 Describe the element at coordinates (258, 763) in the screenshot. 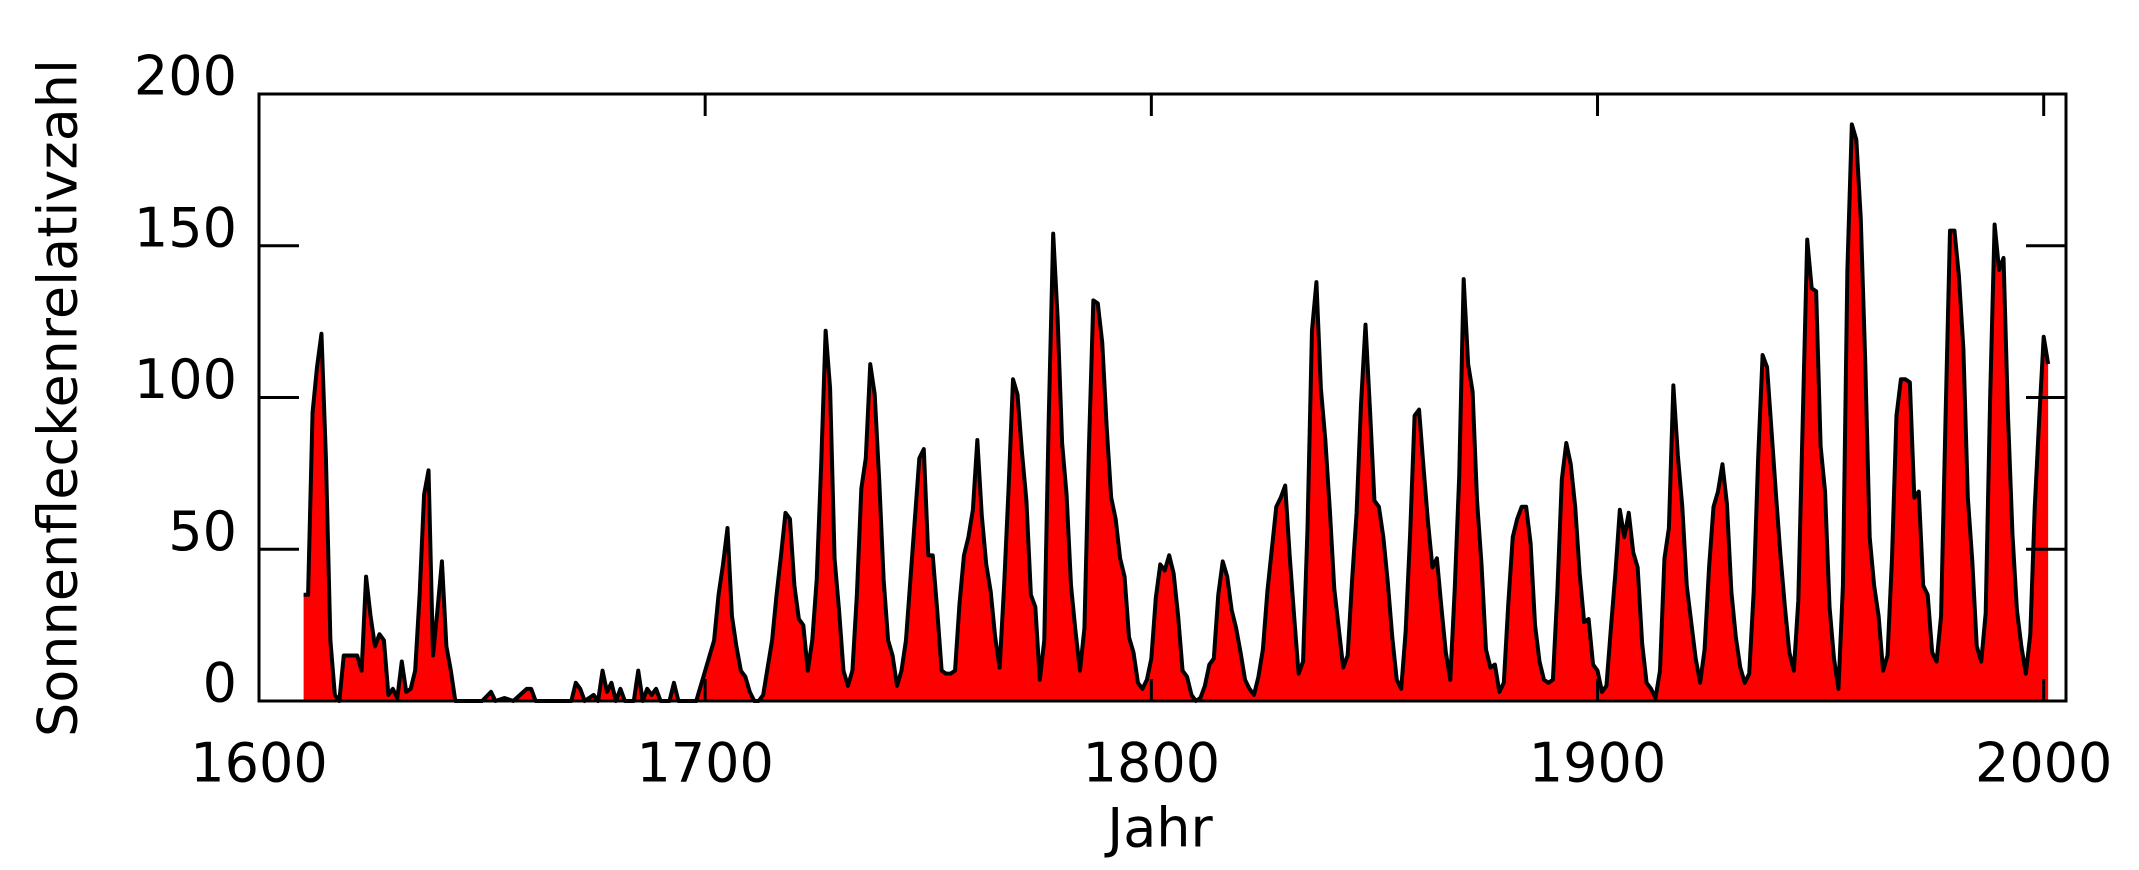

I see `x-tick-label: 1600` at that location.